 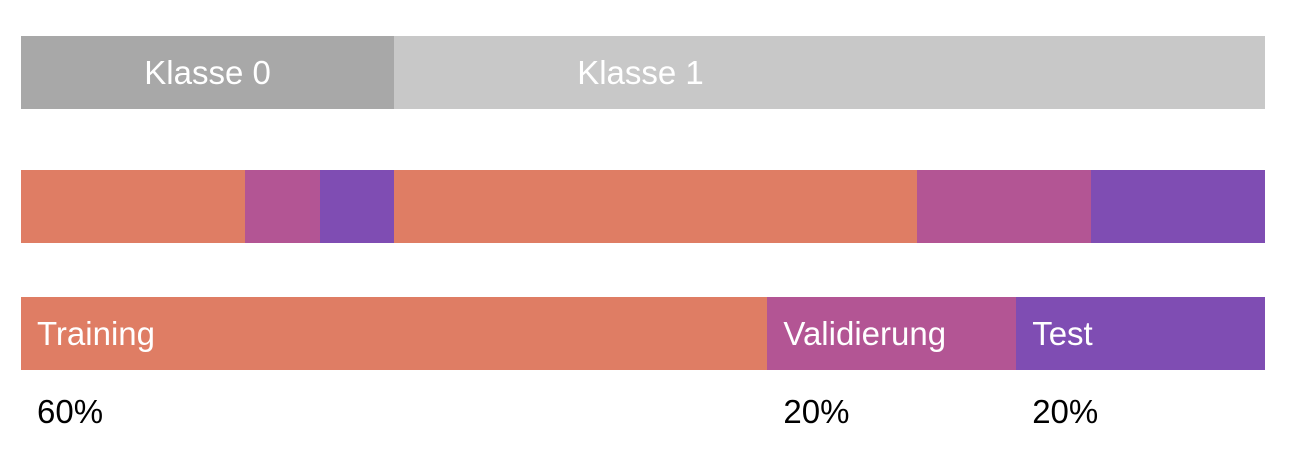 I want to click on test-percentage: 20%, so click(x=1065, y=411).